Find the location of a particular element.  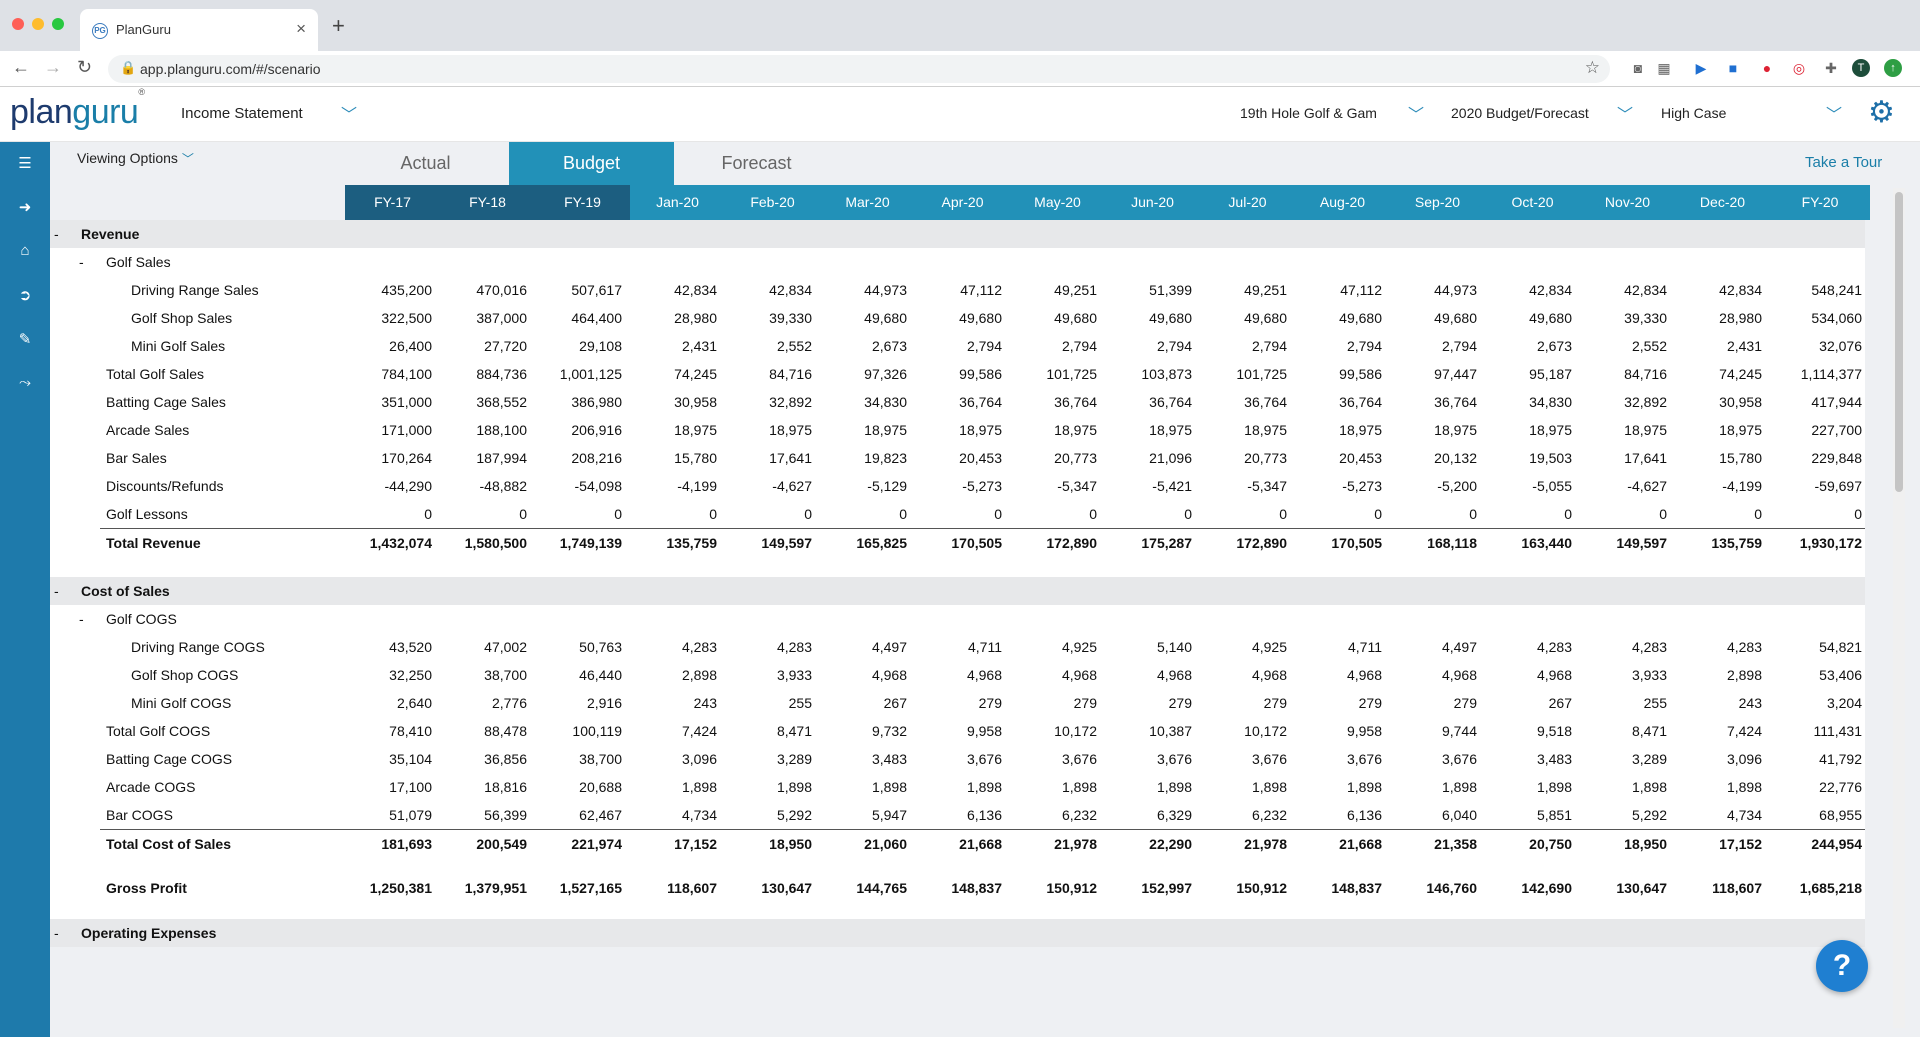

cell-value: 470,016 is located at coordinates (501, 290).